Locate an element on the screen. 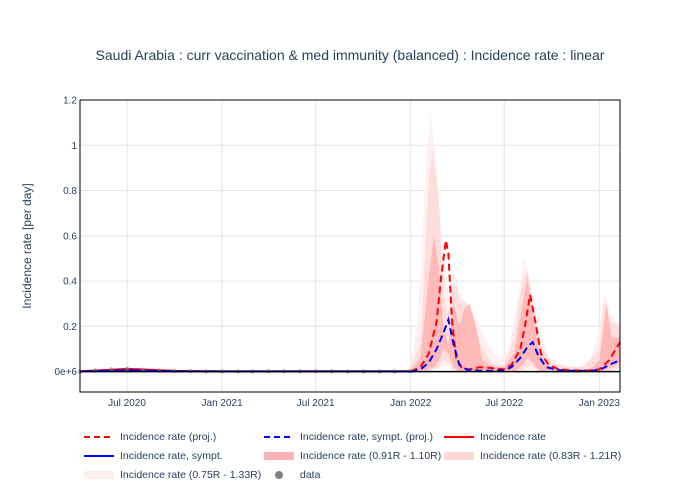 The height and width of the screenshot is (500, 700). y-tick-label-0-6: 0.6 is located at coordinates (70, 236).